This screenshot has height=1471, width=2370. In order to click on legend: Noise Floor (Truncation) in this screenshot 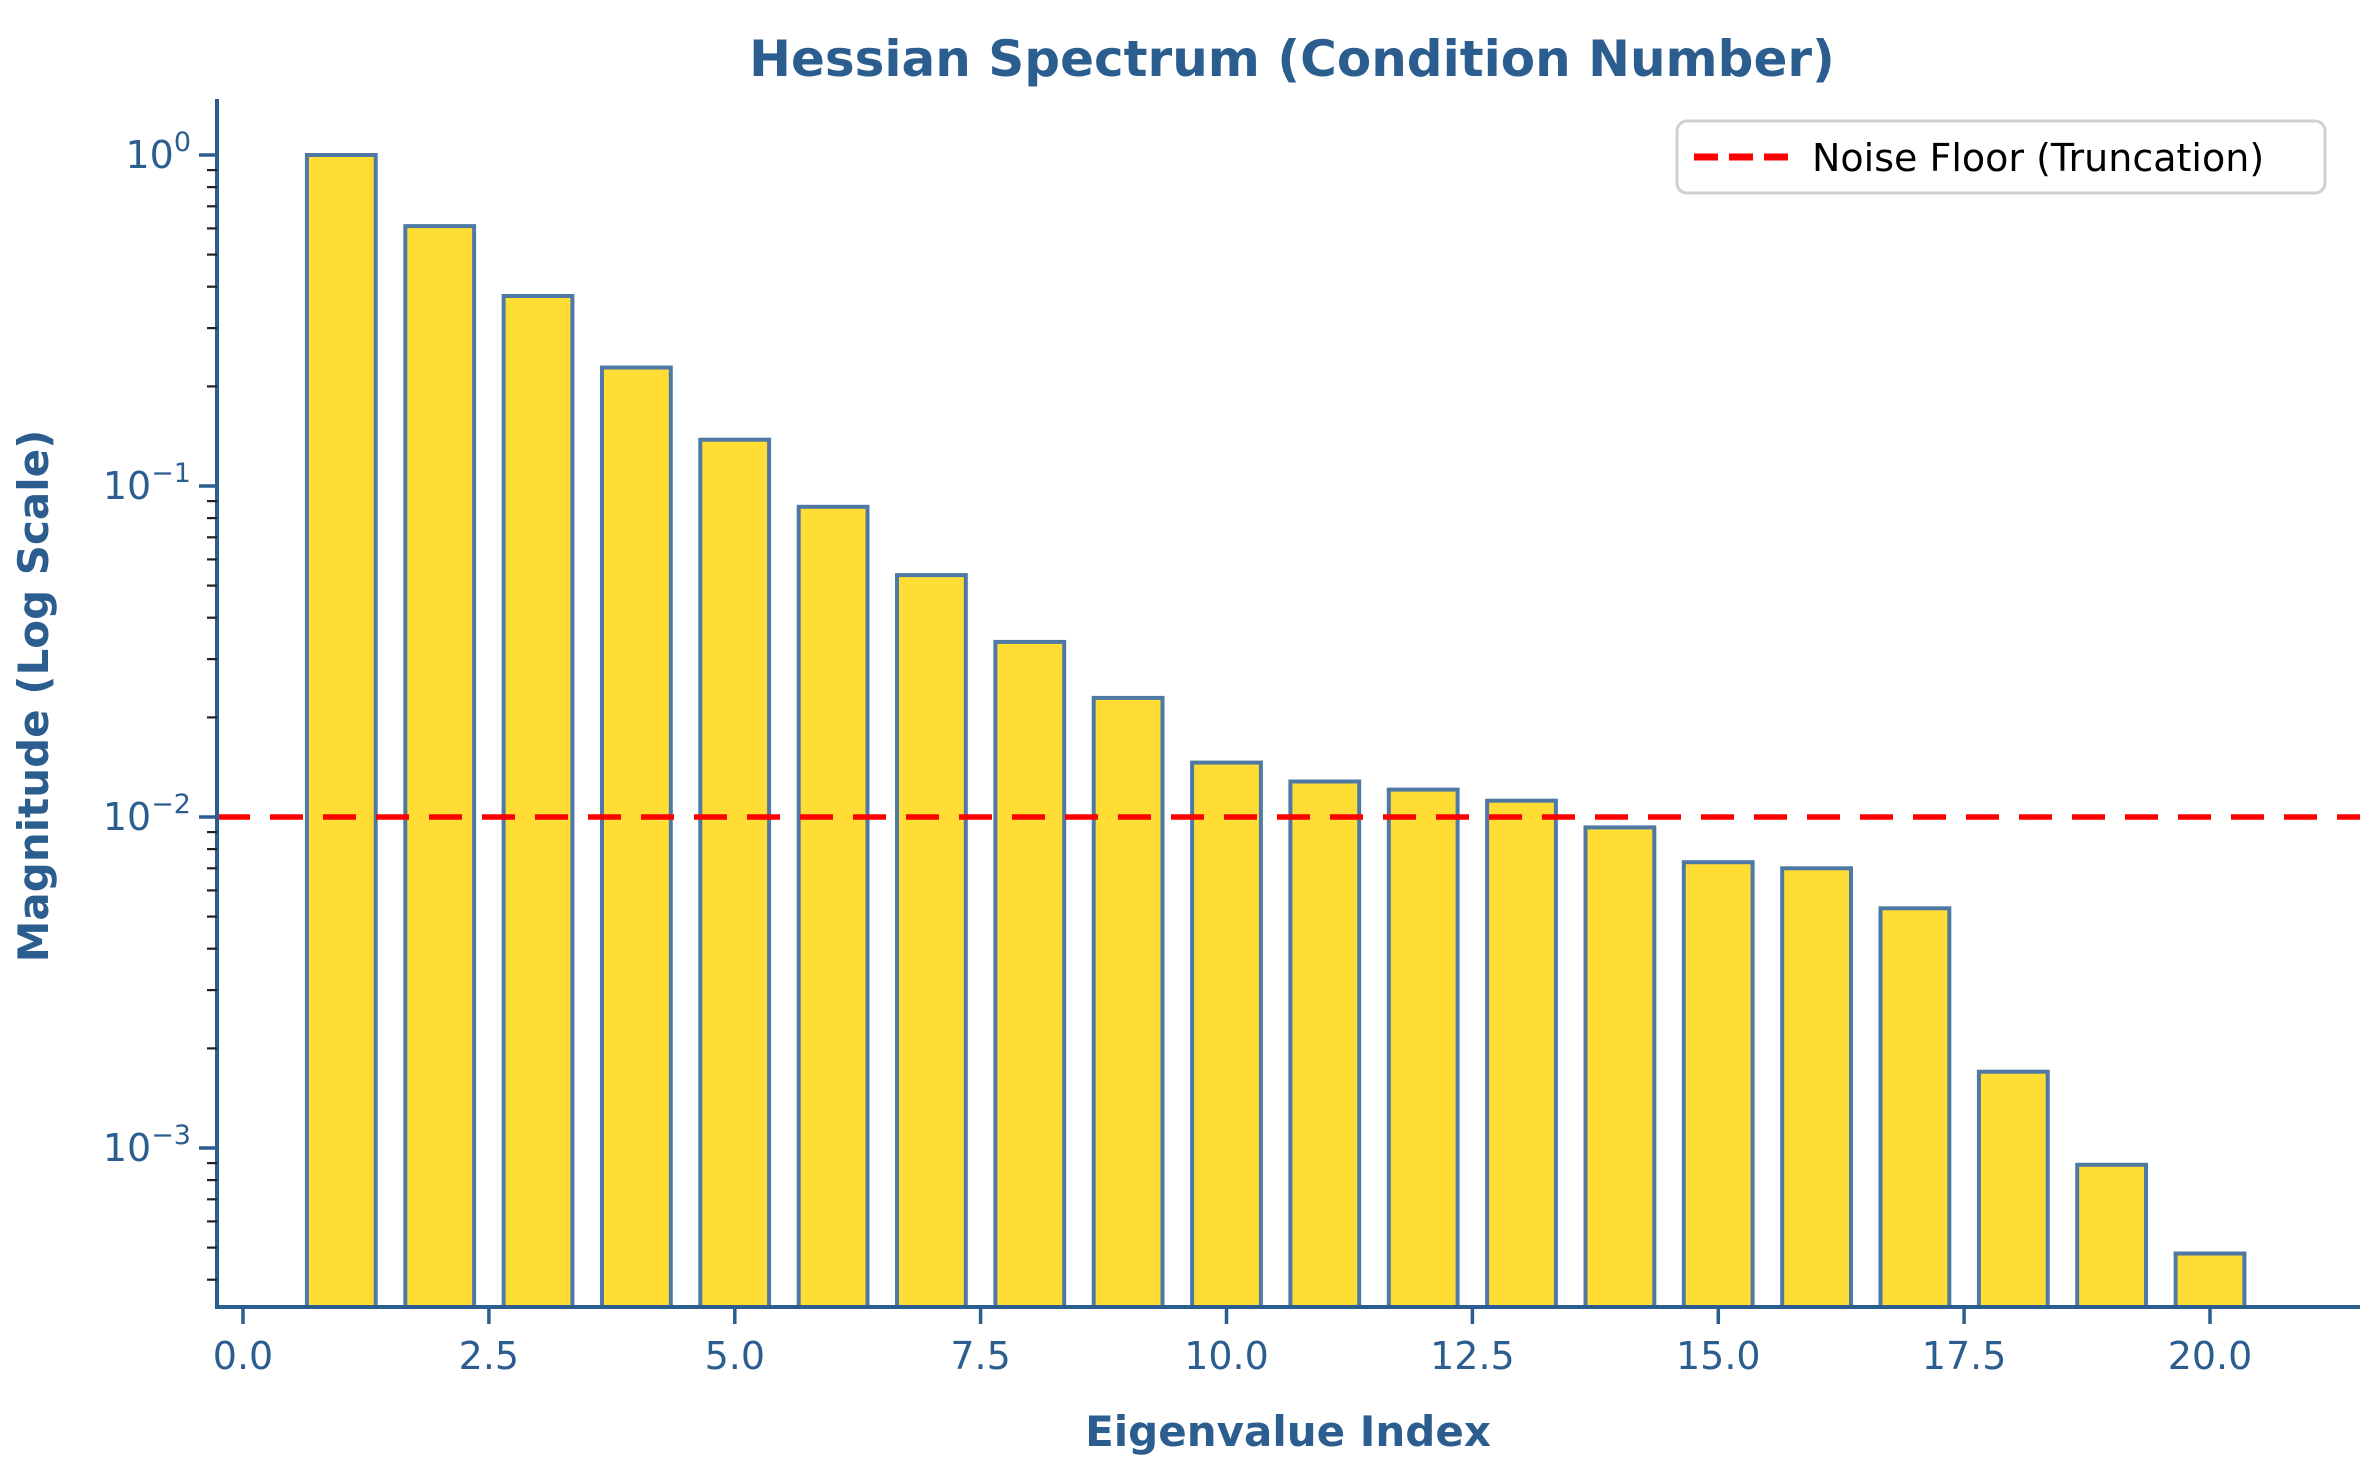, I will do `click(2001, 157)`.